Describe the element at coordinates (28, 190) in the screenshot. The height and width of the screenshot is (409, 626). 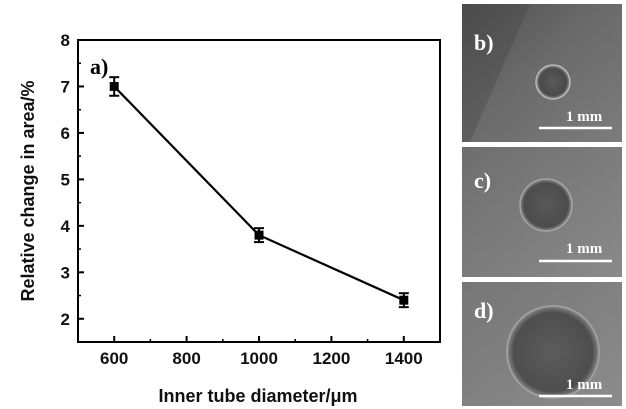
I see `y-axis-title: Relative change in area/%` at that location.